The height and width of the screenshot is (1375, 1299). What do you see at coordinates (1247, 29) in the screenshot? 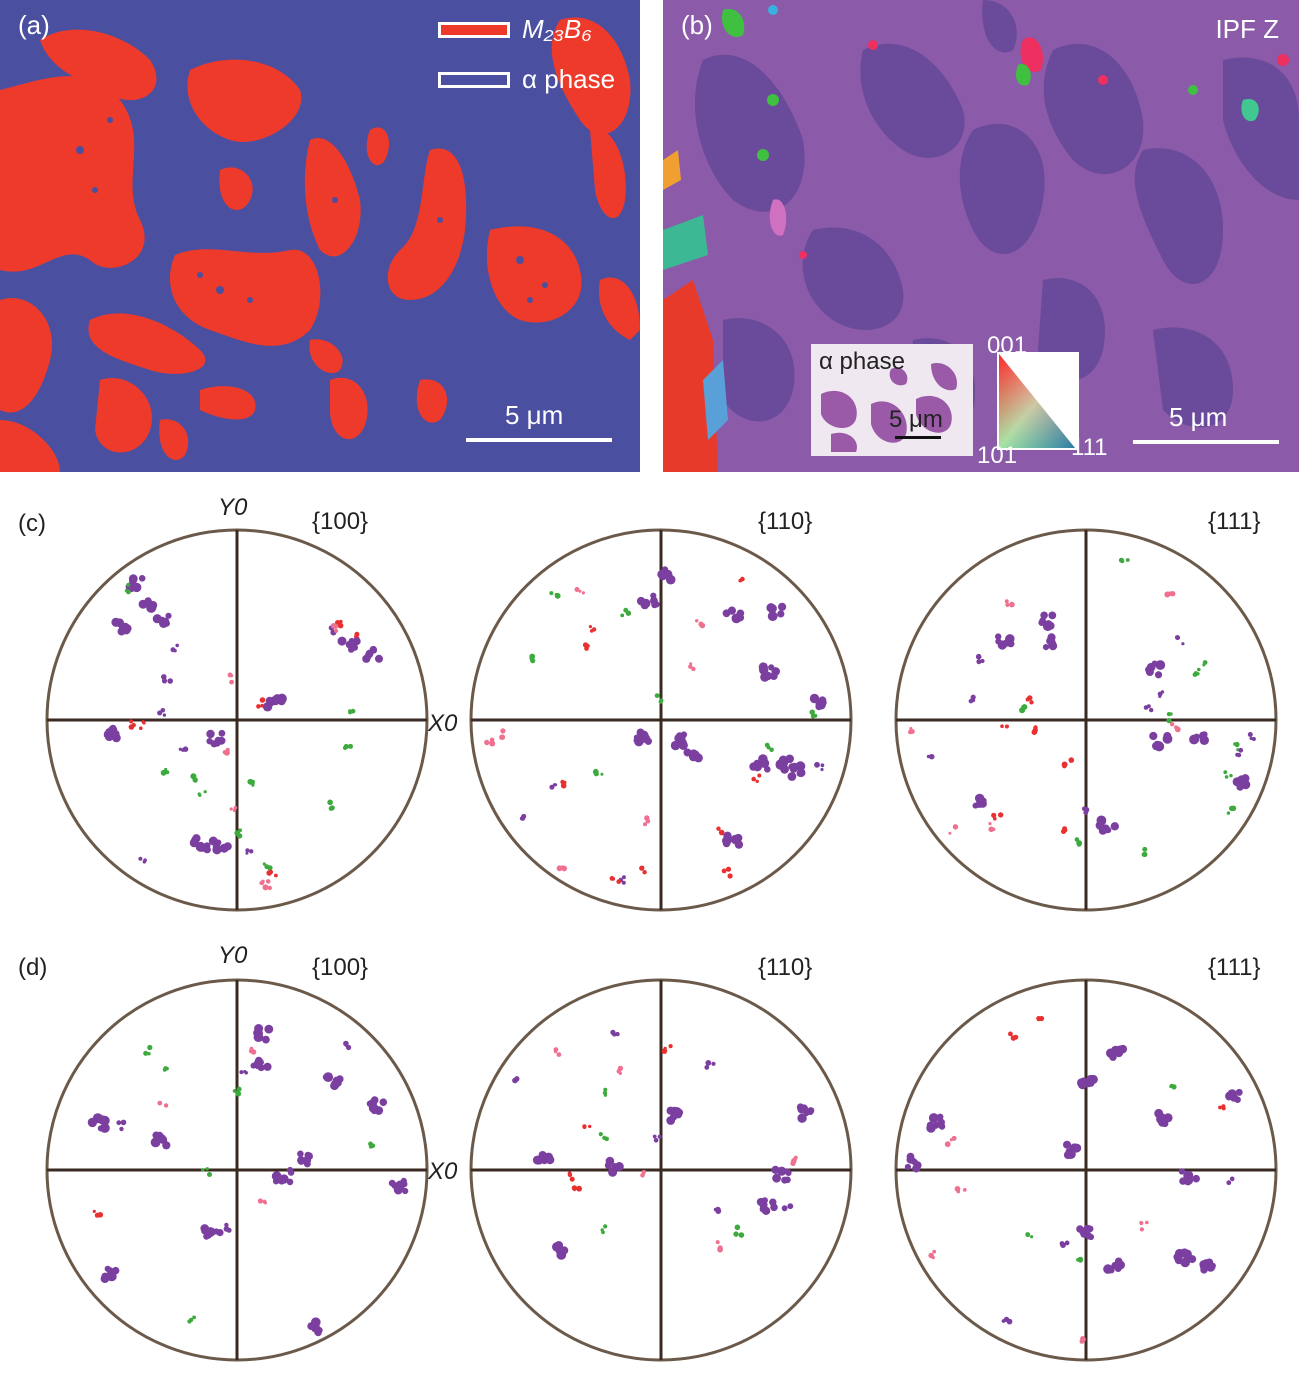
I see `panel-b-title: IPF Z` at bounding box center [1247, 29].